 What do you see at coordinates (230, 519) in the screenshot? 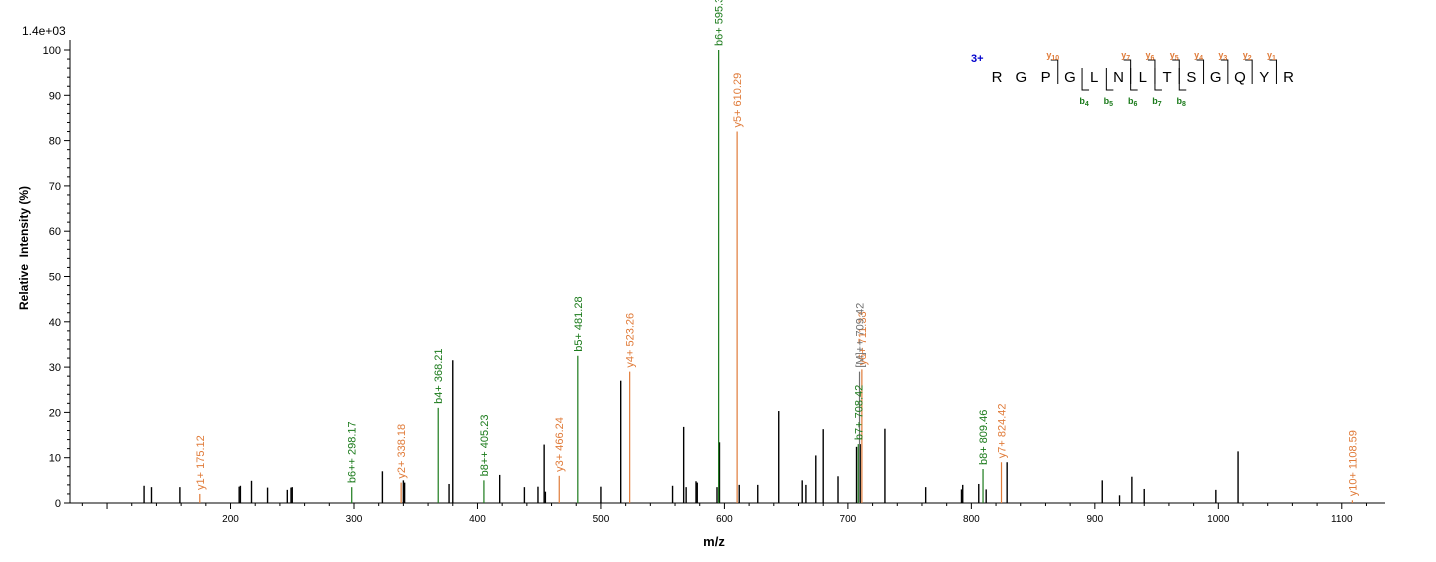
I see `x-tick-label: 200` at bounding box center [230, 519].